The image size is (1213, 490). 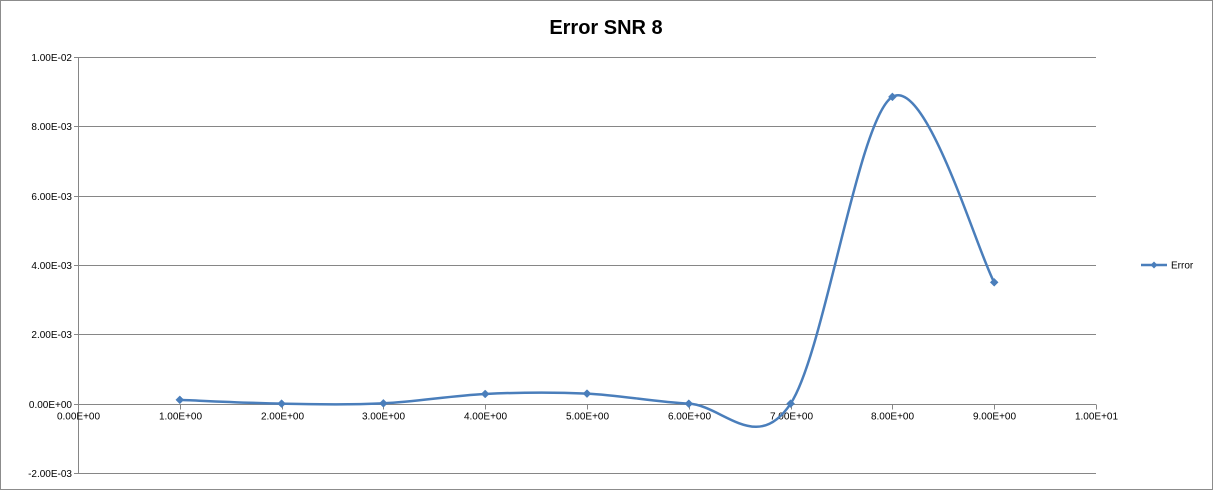 What do you see at coordinates (51, 58) in the screenshot?
I see `y-tick-label: 1.00E-02` at bounding box center [51, 58].